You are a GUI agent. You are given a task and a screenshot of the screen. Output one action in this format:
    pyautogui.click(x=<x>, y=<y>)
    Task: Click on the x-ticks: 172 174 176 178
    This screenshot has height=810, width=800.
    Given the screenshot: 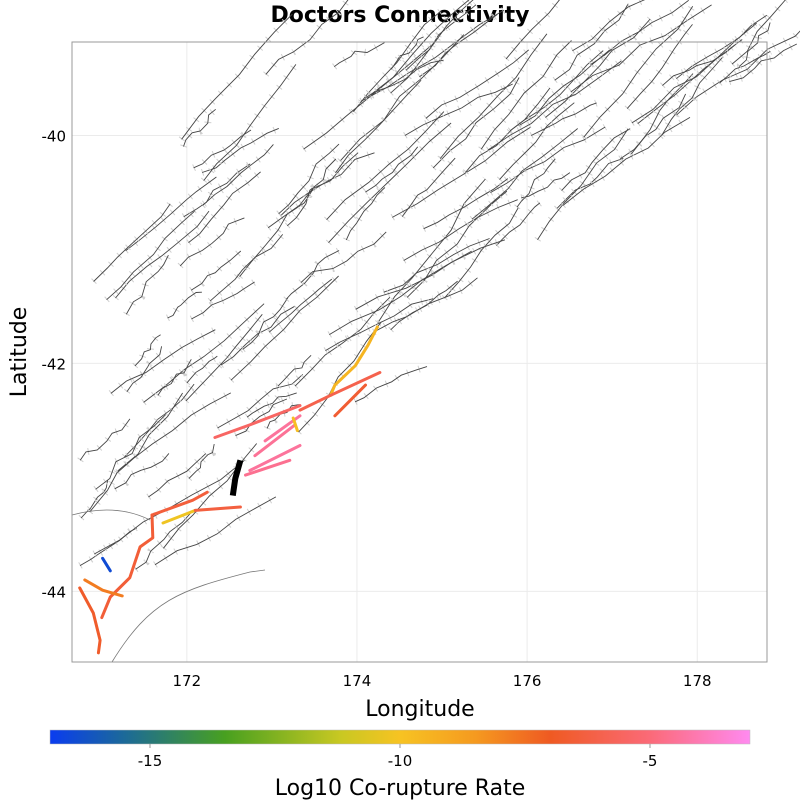 What is the action you would take?
    pyautogui.click(x=442, y=681)
    